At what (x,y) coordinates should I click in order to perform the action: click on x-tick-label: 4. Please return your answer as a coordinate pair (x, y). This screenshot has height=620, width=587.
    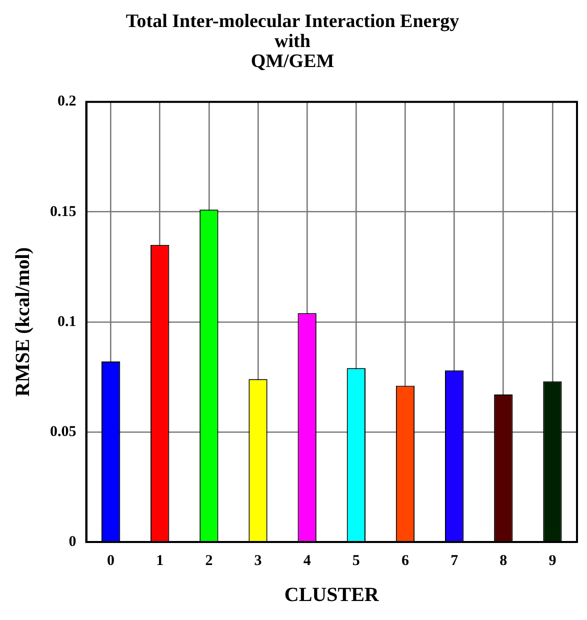
    Looking at the image, I should click on (307, 560).